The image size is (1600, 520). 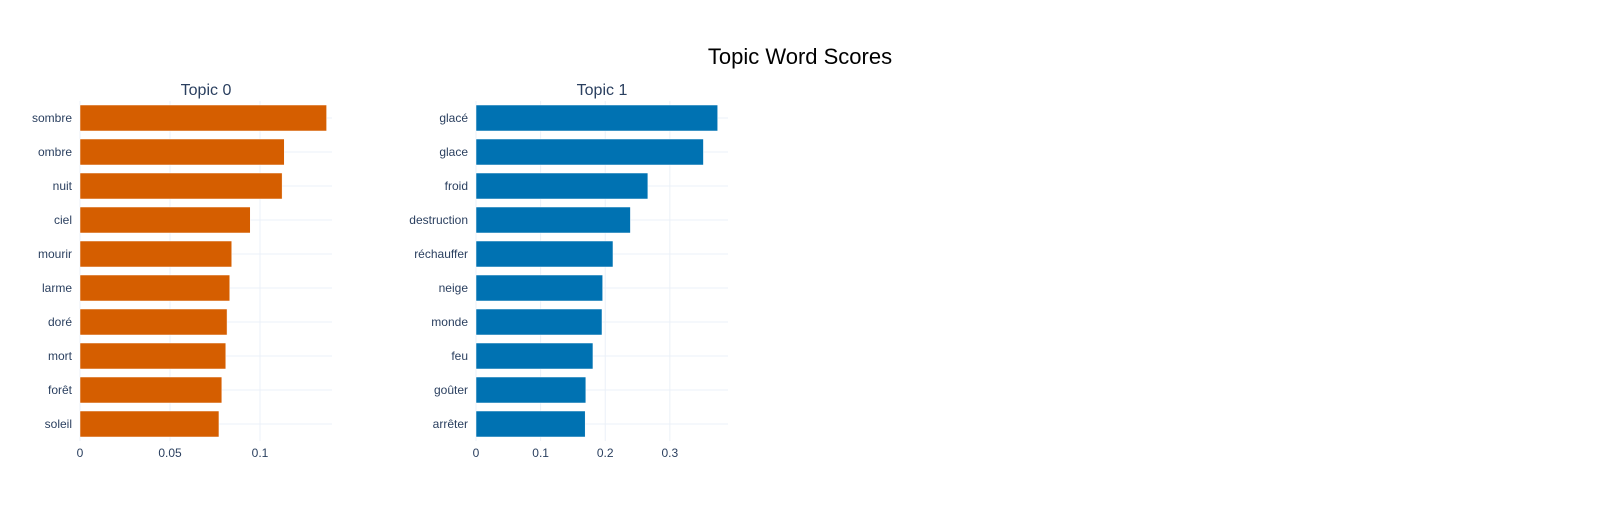 I want to click on panel-0-bar-larme, so click(x=155, y=288).